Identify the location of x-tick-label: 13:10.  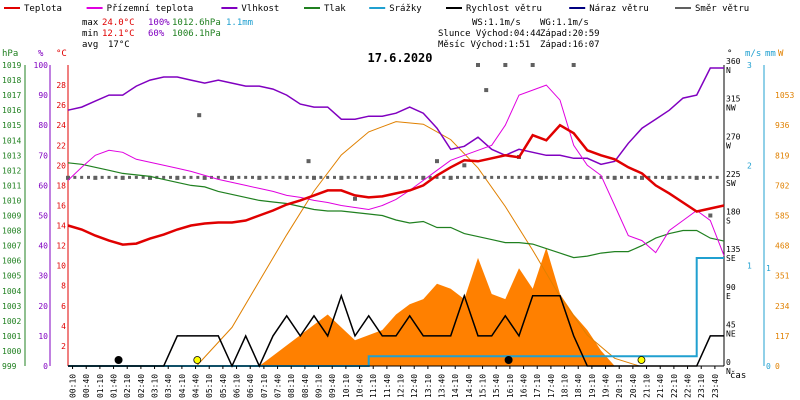
(428, 386).